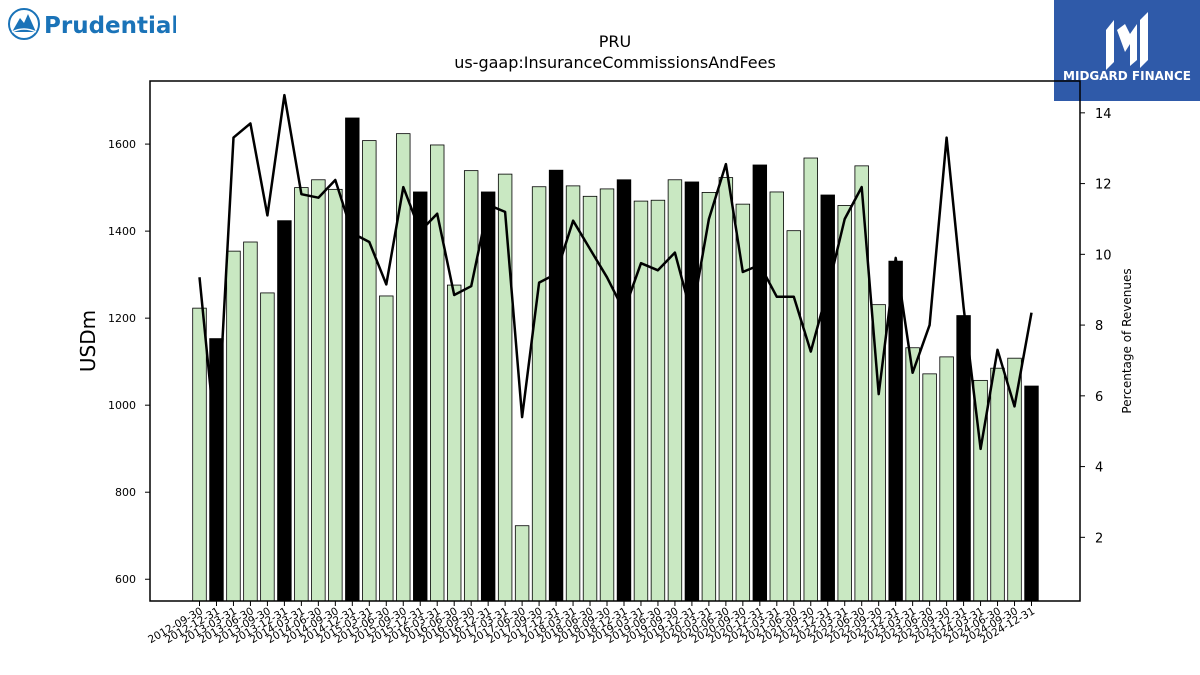  What do you see at coordinates (1099, 468) in the screenshot?
I see `y2-tick-label: 4` at bounding box center [1099, 468].